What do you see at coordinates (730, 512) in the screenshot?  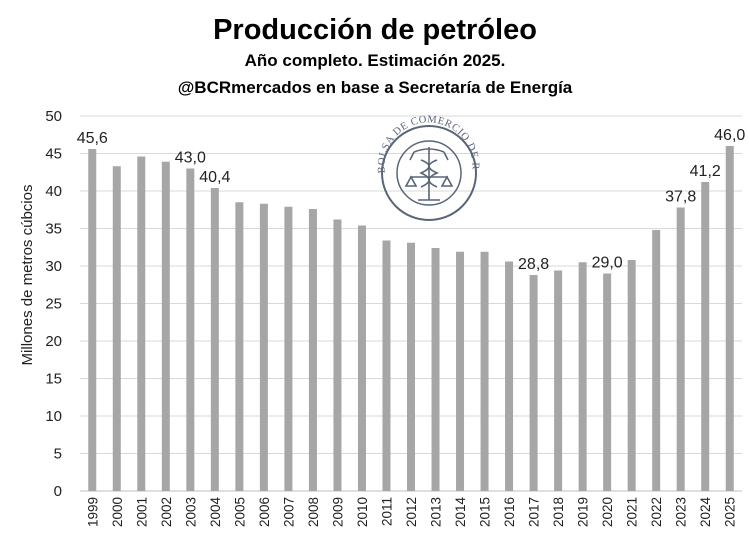 I see `x-tick-label: 2025` at bounding box center [730, 512].